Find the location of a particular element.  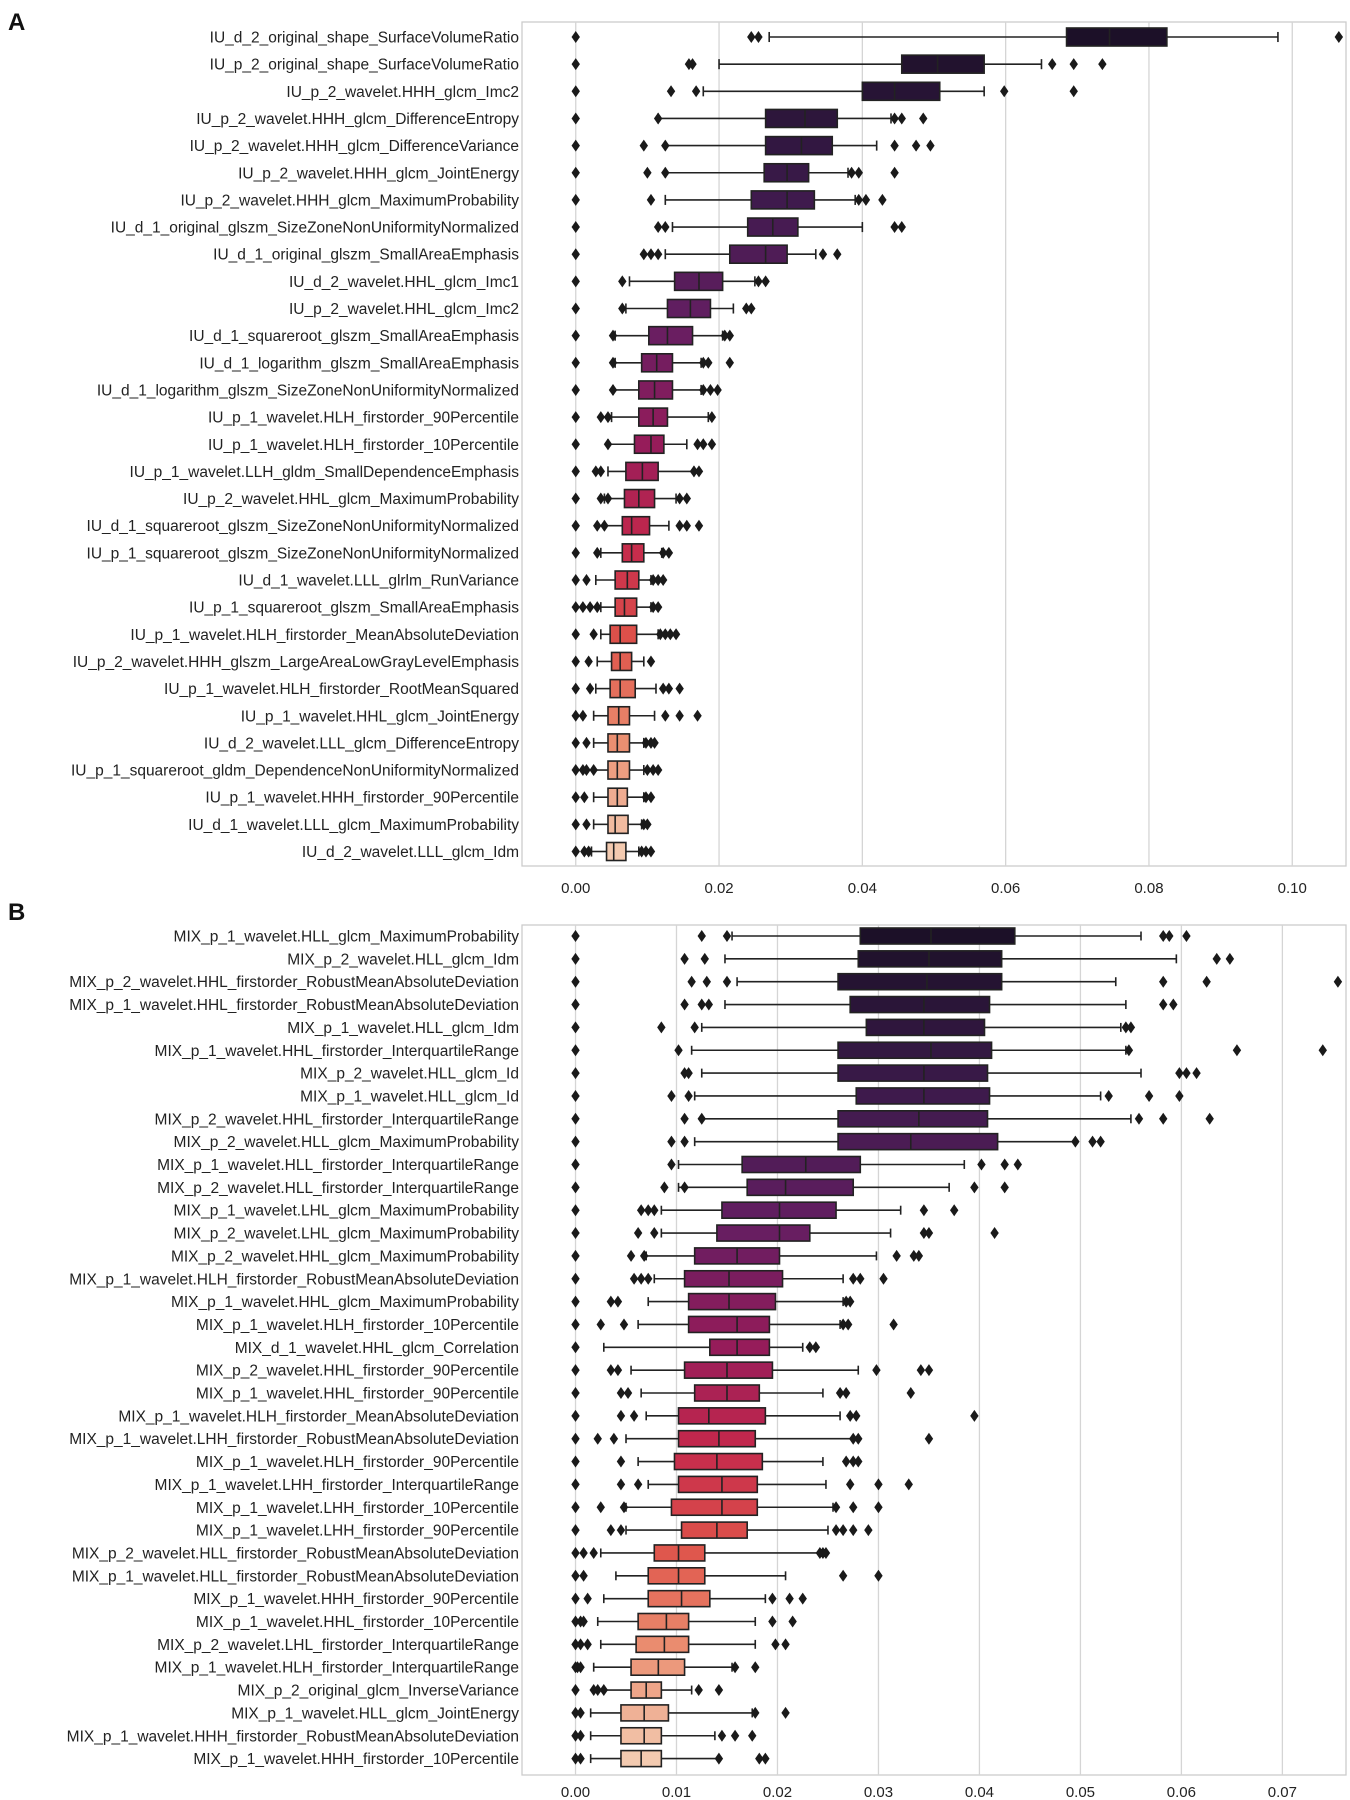

feature-label: IU_d_1_wavelet.LLL_glrlm_RunVariance is located at coordinates (378, 581).